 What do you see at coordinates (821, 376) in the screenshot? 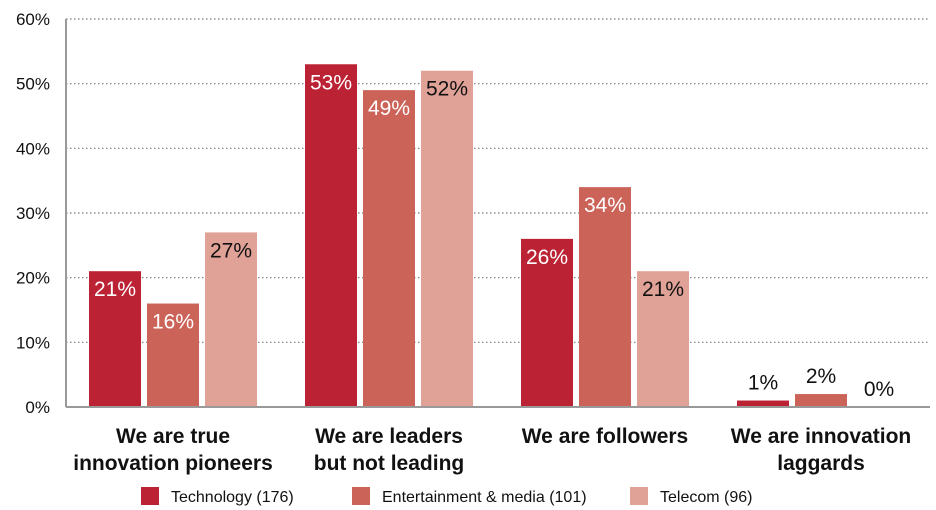
I see `data-label: 2%` at bounding box center [821, 376].